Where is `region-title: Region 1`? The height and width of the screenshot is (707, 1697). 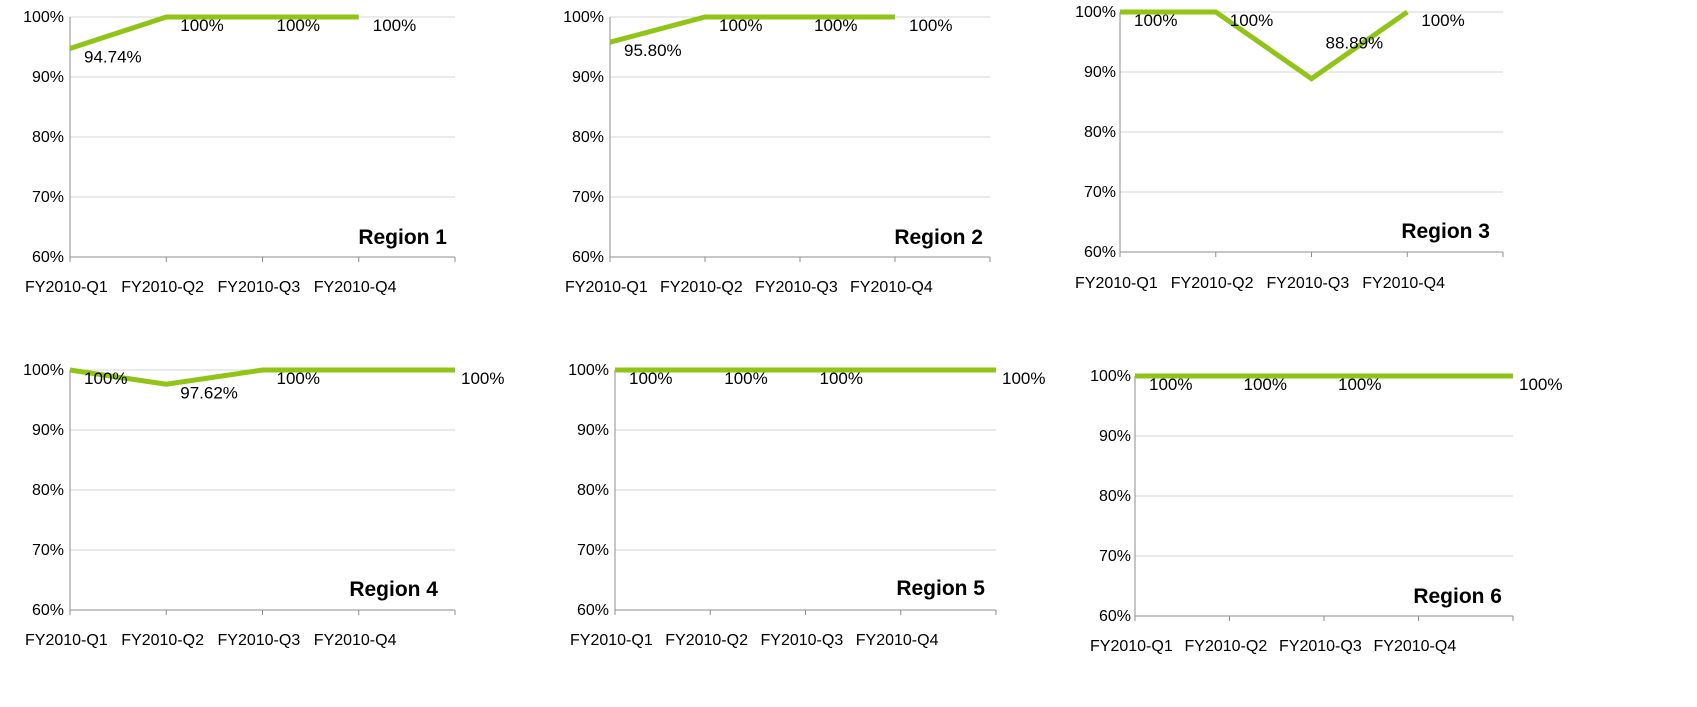 region-title: Region 1 is located at coordinates (402, 237).